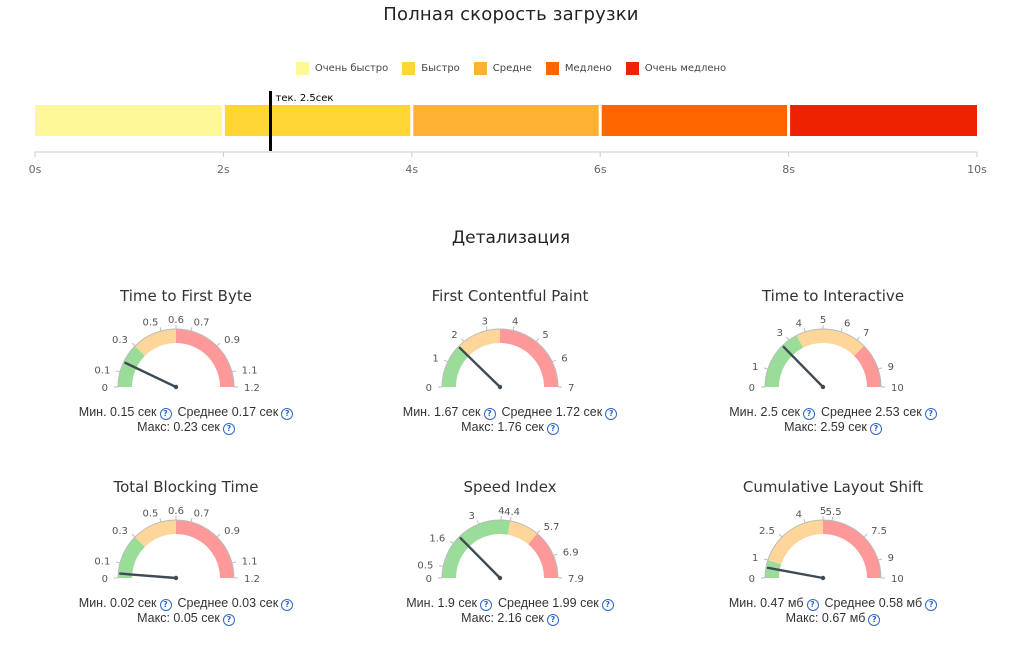 Image resolution: width=1022 pixels, height=660 pixels. Describe the element at coordinates (766, 603) in the screenshot. I see `stat-min: Мин. 0.47 мб` at that location.